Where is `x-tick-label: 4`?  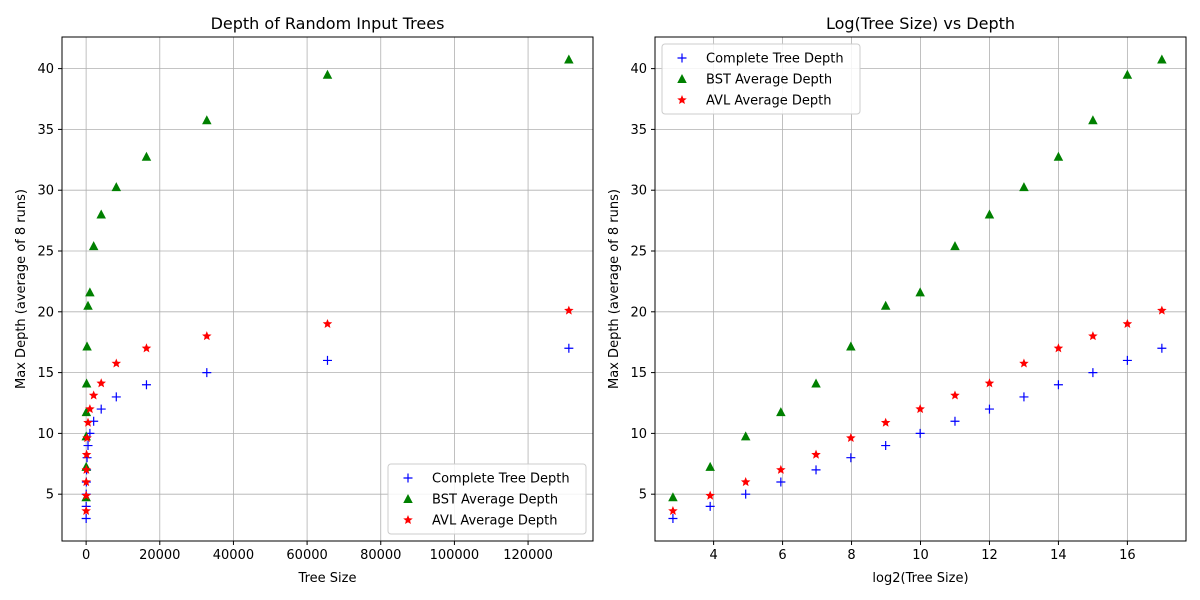 x-tick-label: 4 is located at coordinates (713, 555).